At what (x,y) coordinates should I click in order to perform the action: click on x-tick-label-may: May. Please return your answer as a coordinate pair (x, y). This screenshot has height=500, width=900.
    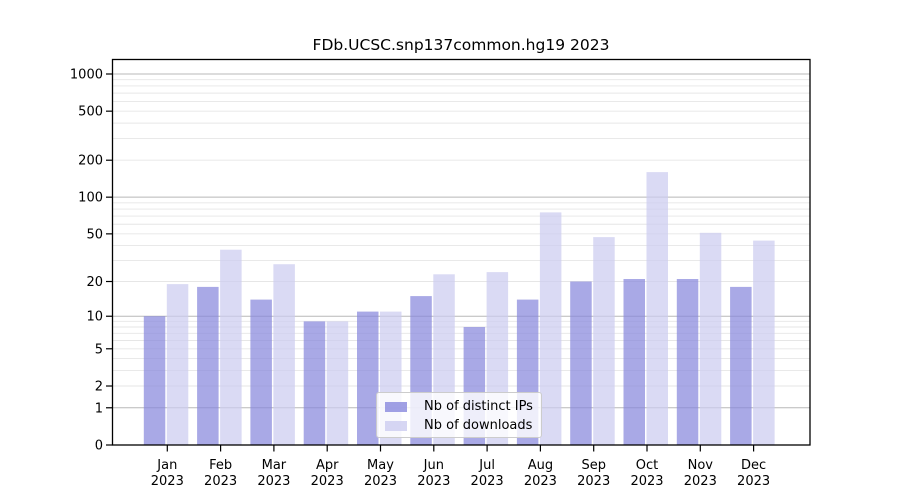
    Looking at the image, I should click on (380, 465).